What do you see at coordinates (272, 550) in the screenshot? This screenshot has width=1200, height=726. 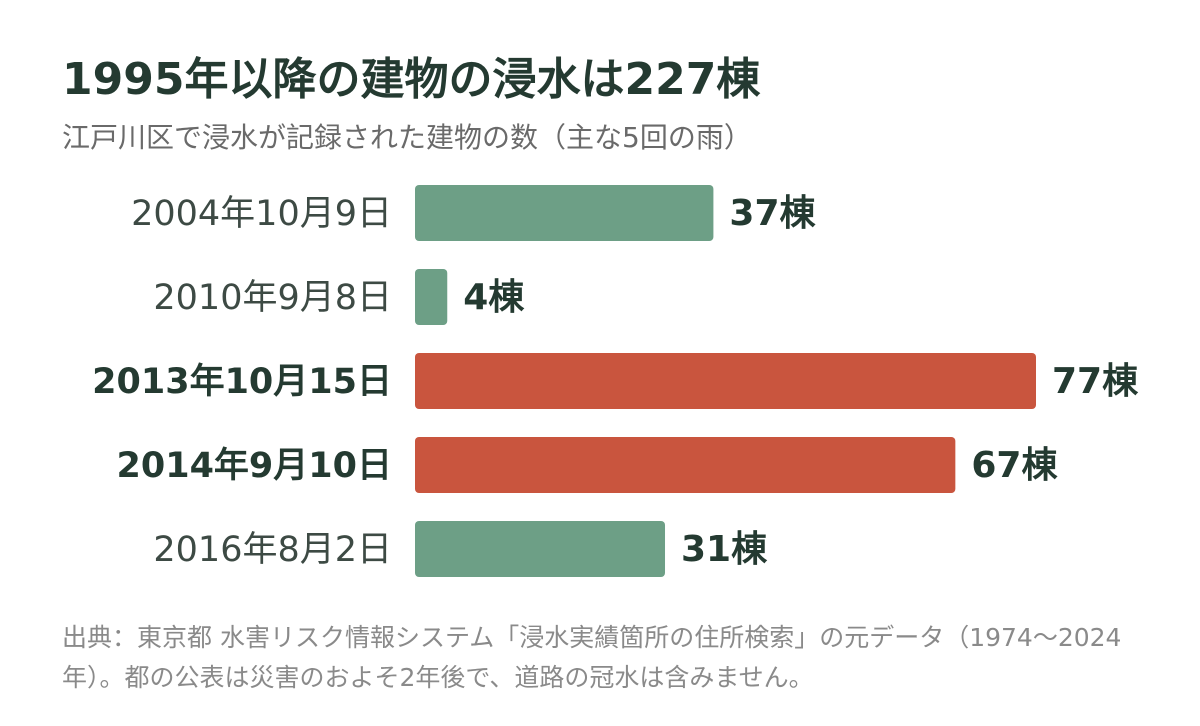 I see `category-label: 2016年8月2日` at bounding box center [272, 550].